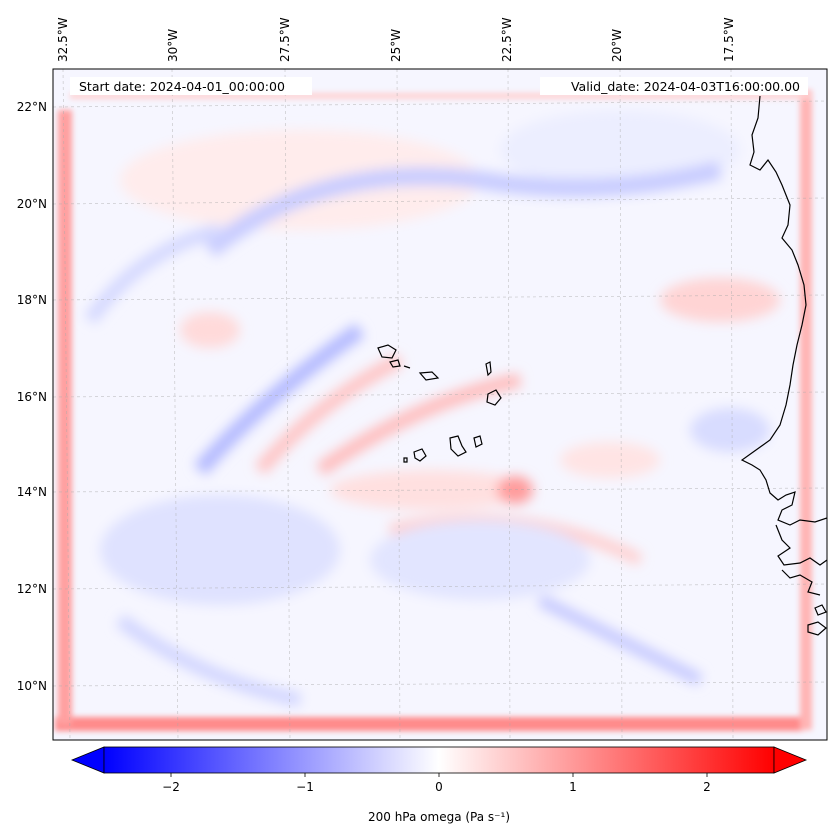 This screenshot has width=837, height=839. Describe the element at coordinates (305, 787) in the screenshot. I see `colorbar-tick-label: −1` at that location.